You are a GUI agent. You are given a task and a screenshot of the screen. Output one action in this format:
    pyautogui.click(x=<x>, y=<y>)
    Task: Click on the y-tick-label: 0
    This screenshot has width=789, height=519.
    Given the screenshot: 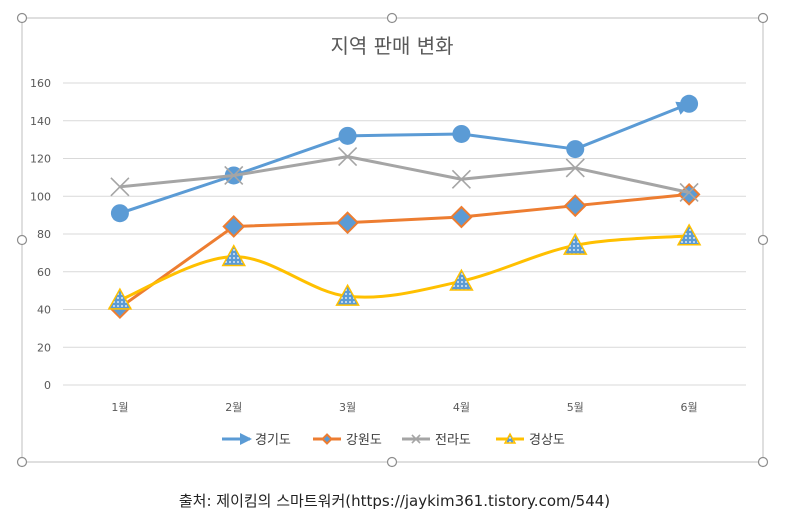 What is the action you would take?
    pyautogui.click(x=47, y=385)
    